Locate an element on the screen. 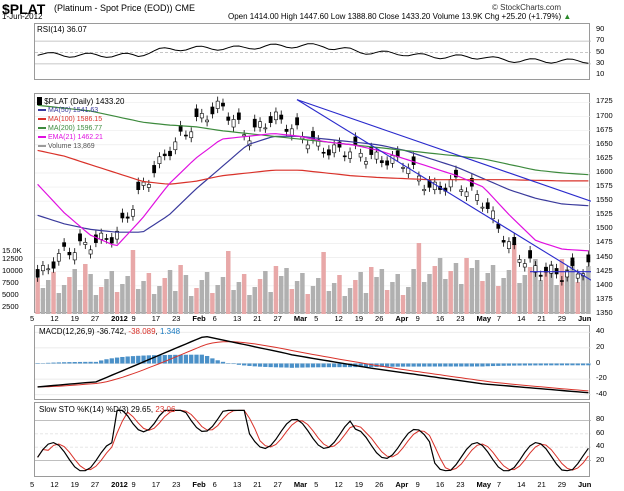 This screenshot has height=491, width=624. legend-item: EMA(21) 1462.21 is located at coordinates (70, 137).